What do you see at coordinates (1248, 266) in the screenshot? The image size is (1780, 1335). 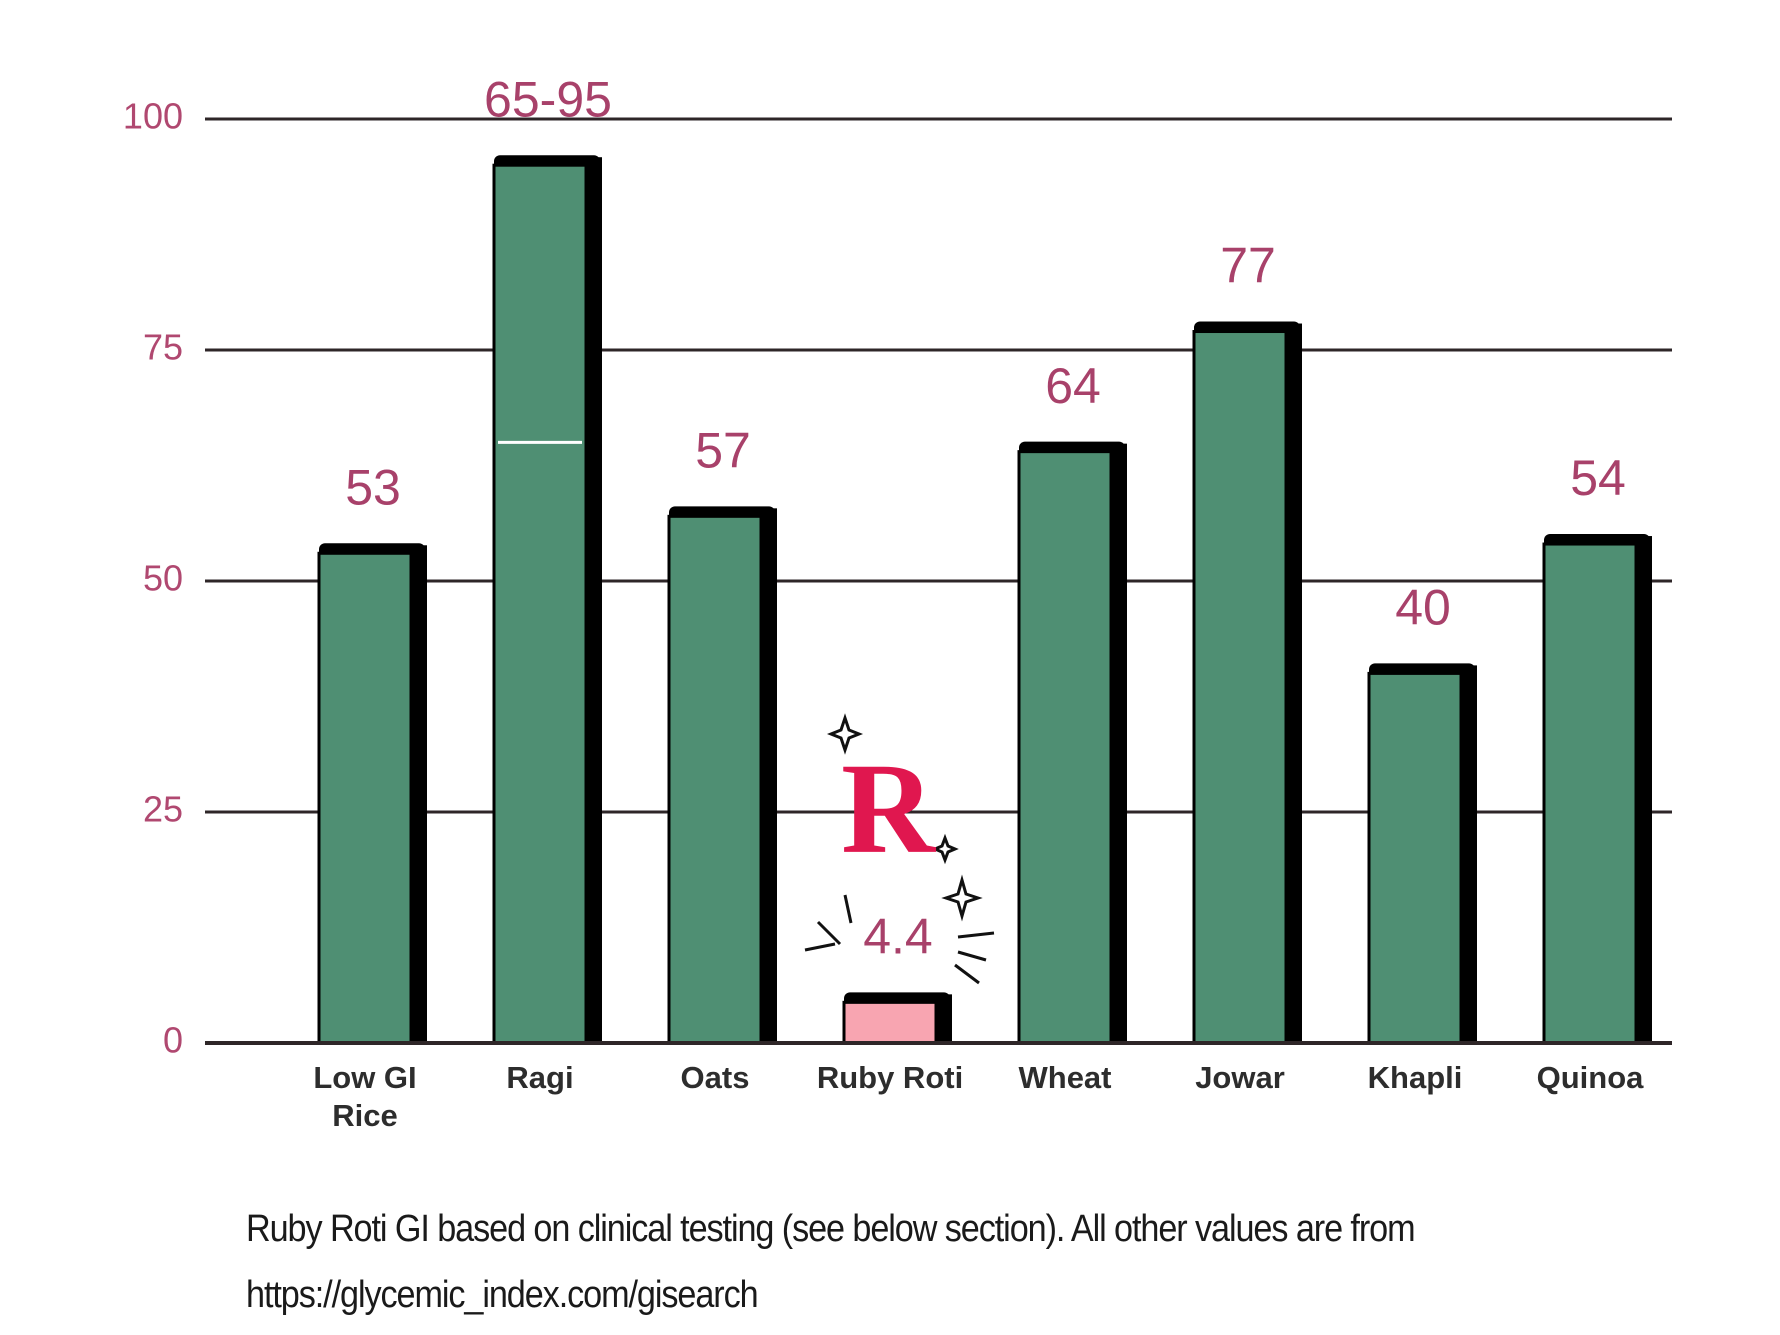 I see `value-label: 77` at bounding box center [1248, 266].